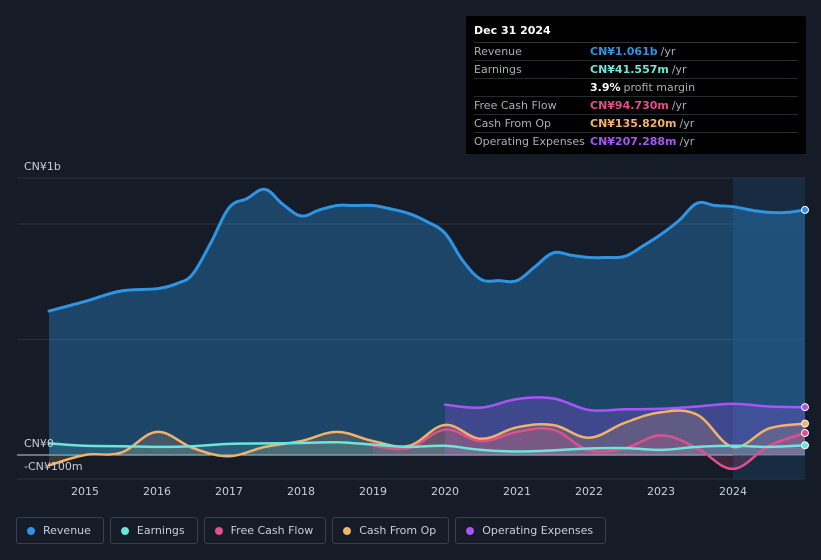 The width and height of the screenshot is (821, 560). I want to click on tooltip-row: Revenue CN¥1.061b/yr, so click(636, 52).